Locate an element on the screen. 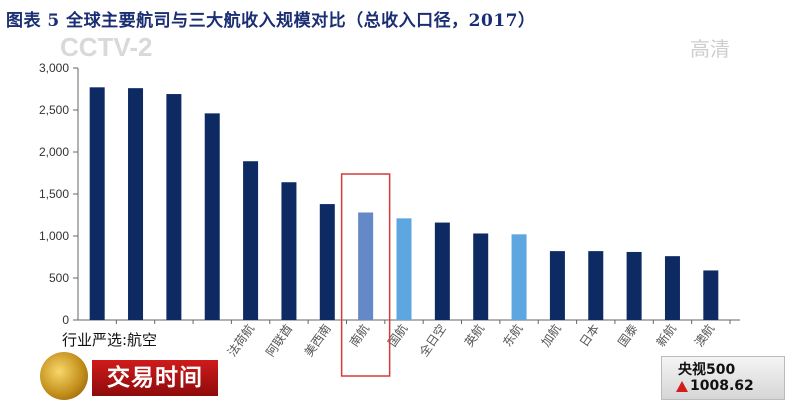  category-label: 新航 is located at coordinates (666, 335).